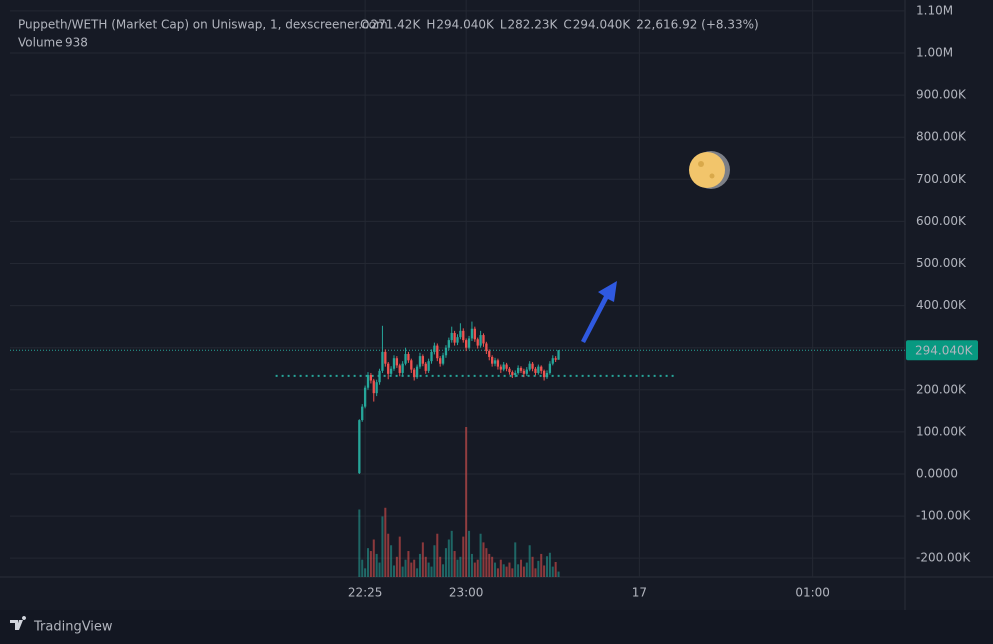 Image resolution: width=993 pixels, height=644 pixels. What do you see at coordinates (599, 312) in the screenshot?
I see `arrow` at bounding box center [599, 312].